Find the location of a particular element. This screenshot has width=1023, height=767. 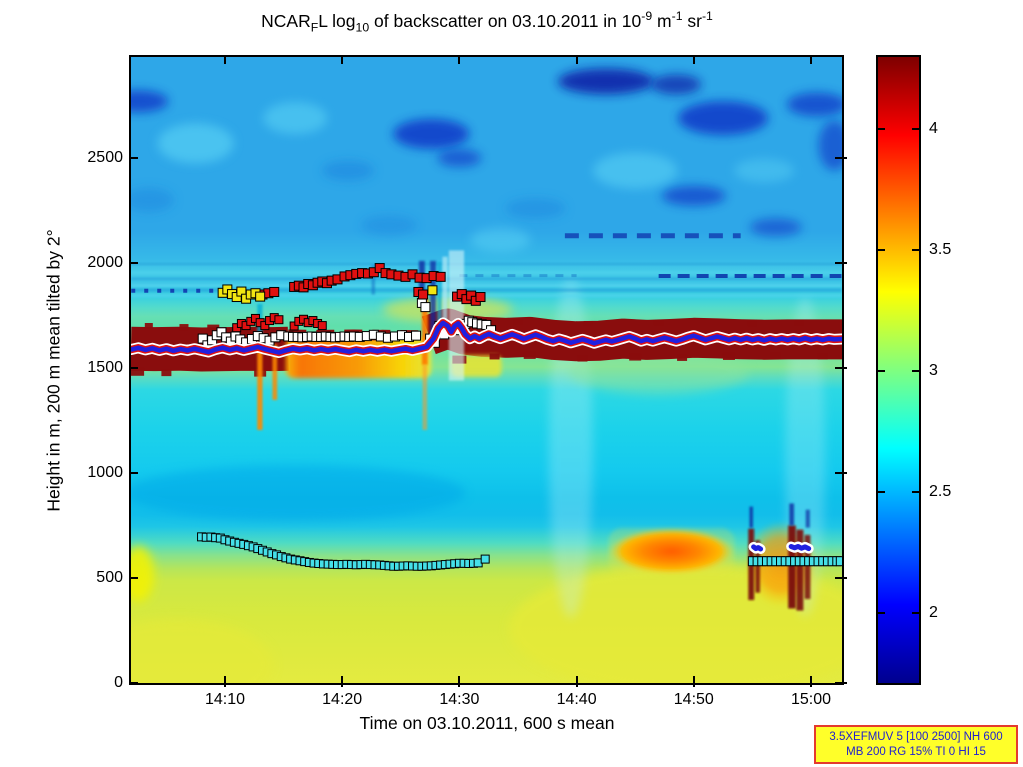

y-tick-label: 2000 is located at coordinates (105, 262).